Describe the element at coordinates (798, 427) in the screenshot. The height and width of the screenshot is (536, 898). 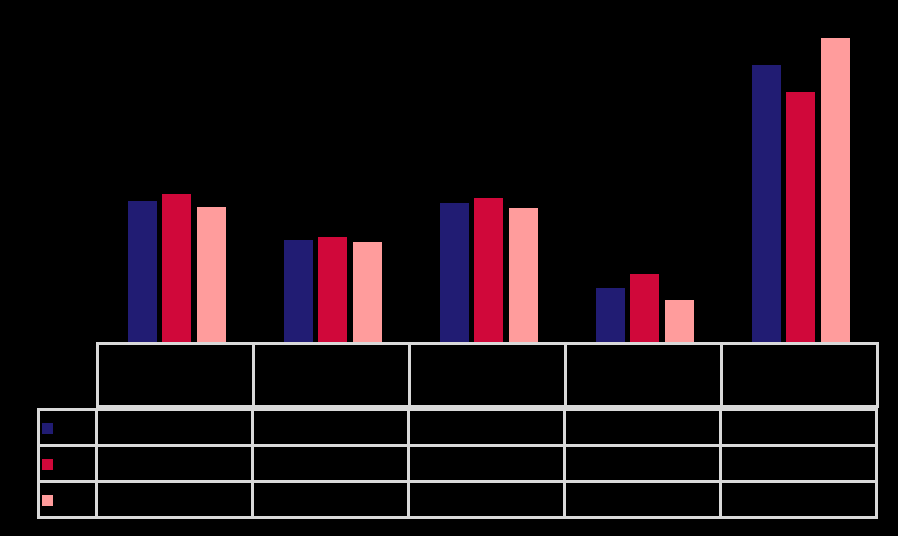
I see `table-cell-r1-c5` at that location.